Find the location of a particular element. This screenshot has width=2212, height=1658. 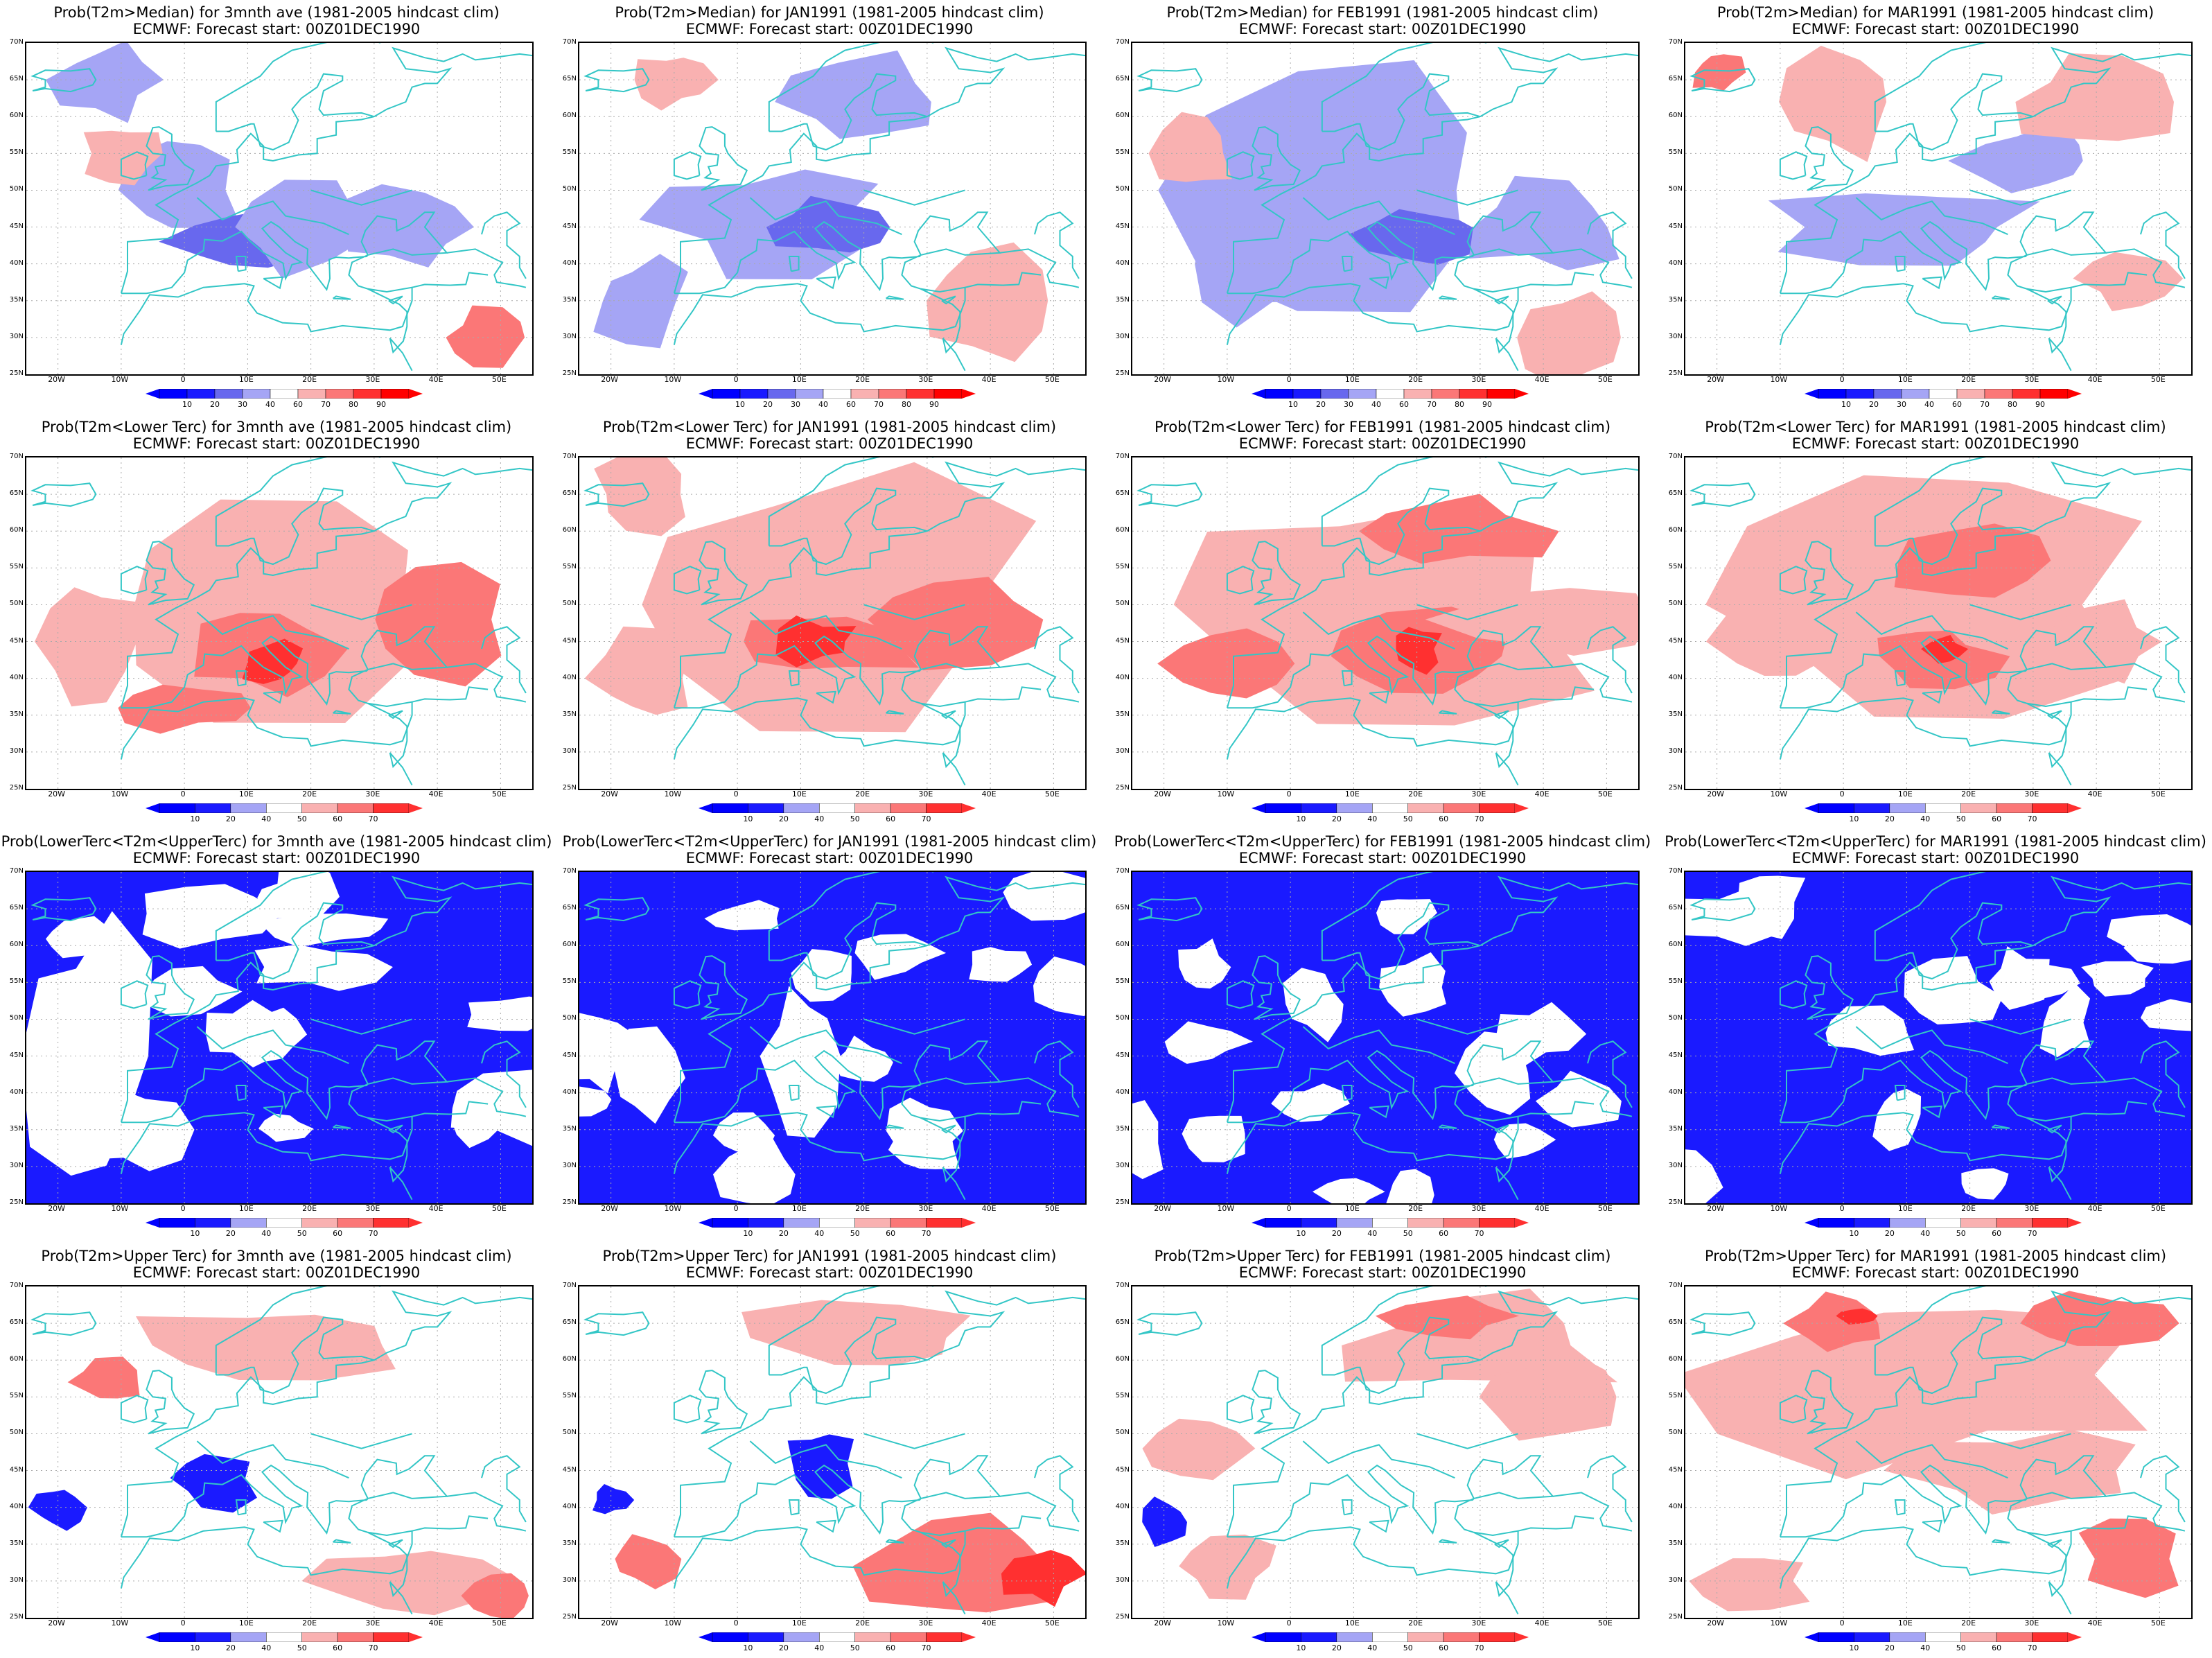

longitude-label: 20W is located at coordinates (57, 1623).